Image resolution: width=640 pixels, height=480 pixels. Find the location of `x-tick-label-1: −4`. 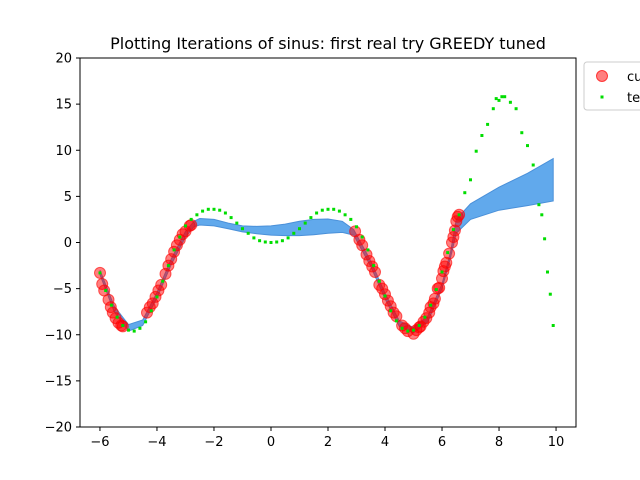

x-tick-label-1: −4 is located at coordinates (156, 442).